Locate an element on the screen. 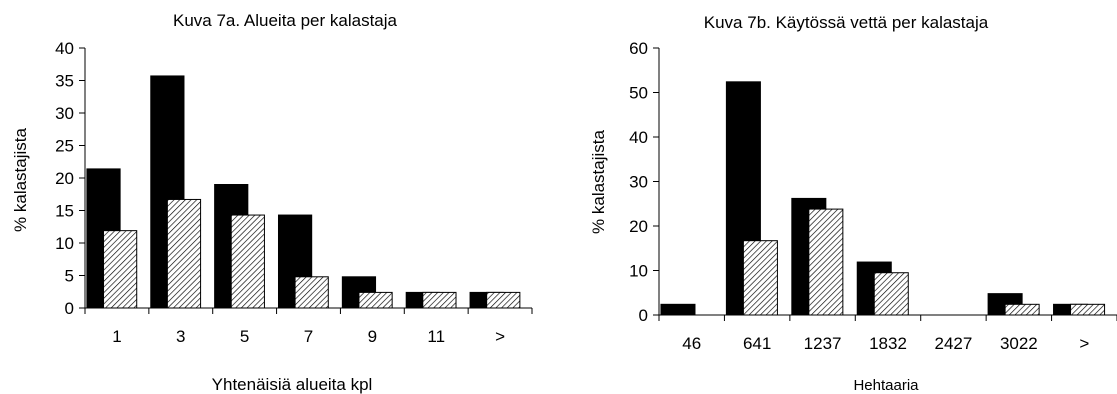 This screenshot has width=1117, height=394. y-tick-label: 35 is located at coordinates (64, 81).